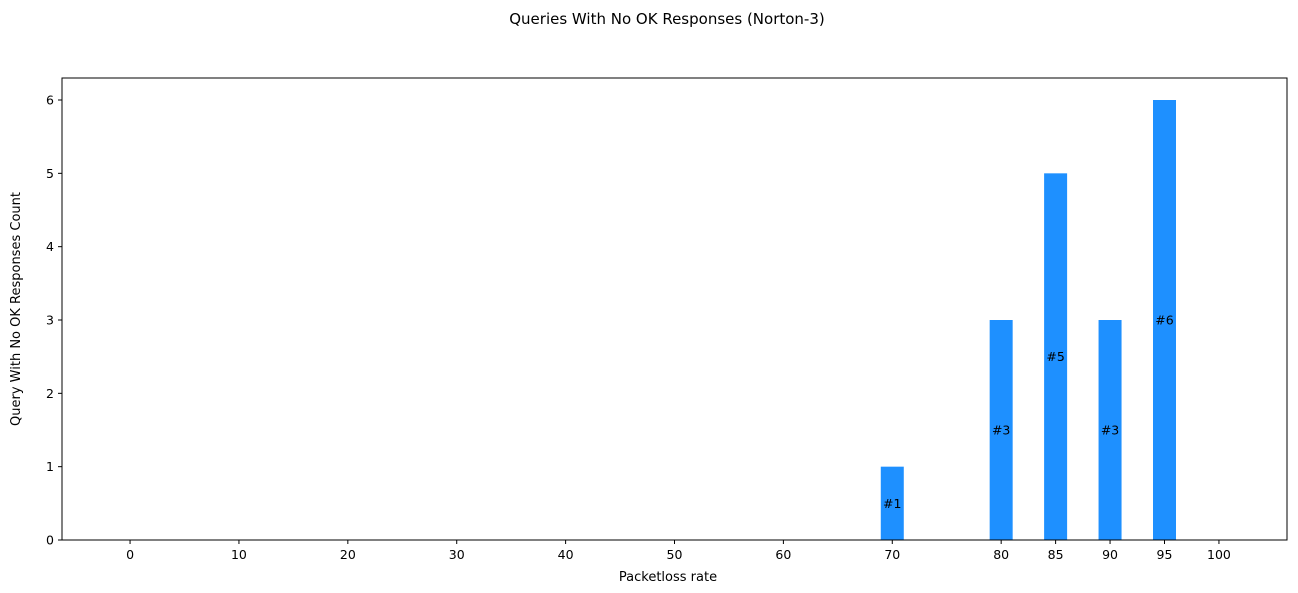  I want to click on x-tick-label: 70, so click(892, 554).